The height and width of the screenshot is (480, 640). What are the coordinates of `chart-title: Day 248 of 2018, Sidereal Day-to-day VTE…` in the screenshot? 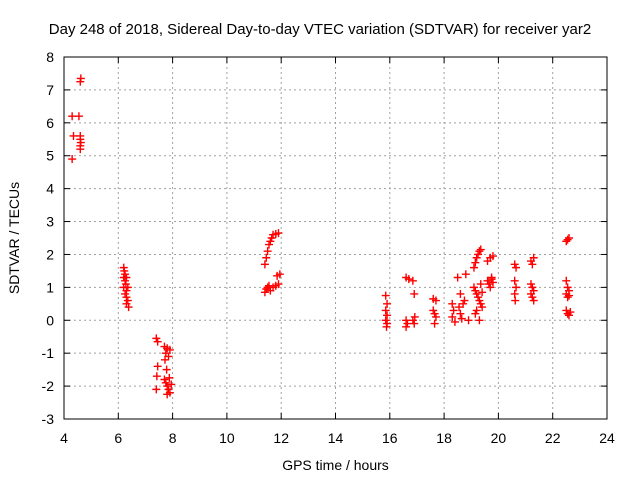 It's located at (320, 29).